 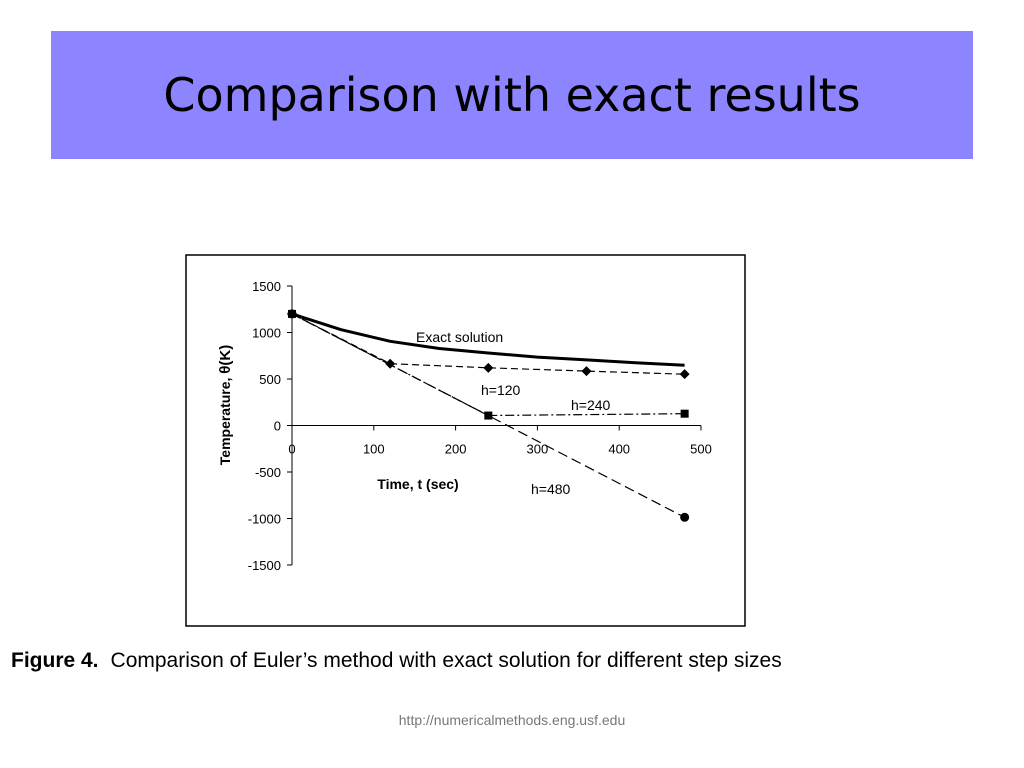 What do you see at coordinates (225, 359) in the screenshot?
I see `y-axis-label-symbol: θ(K)` at bounding box center [225, 359].